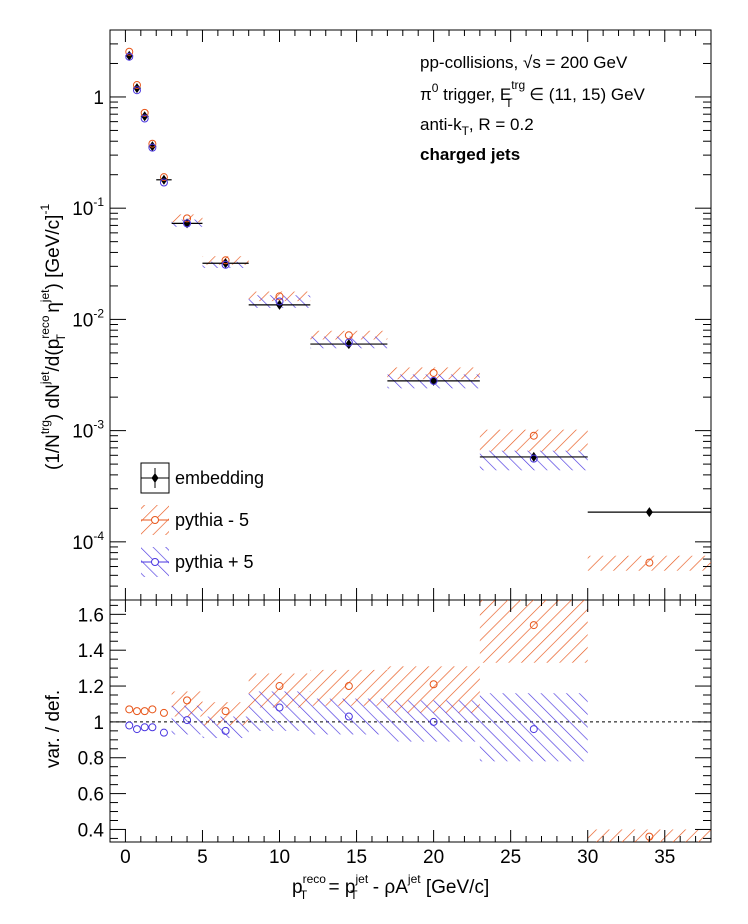 This screenshot has width=748, height=924. Describe the element at coordinates (91, 615) in the screenshot. I see `bottom-y-tick-label-6: 1.6` at that location.